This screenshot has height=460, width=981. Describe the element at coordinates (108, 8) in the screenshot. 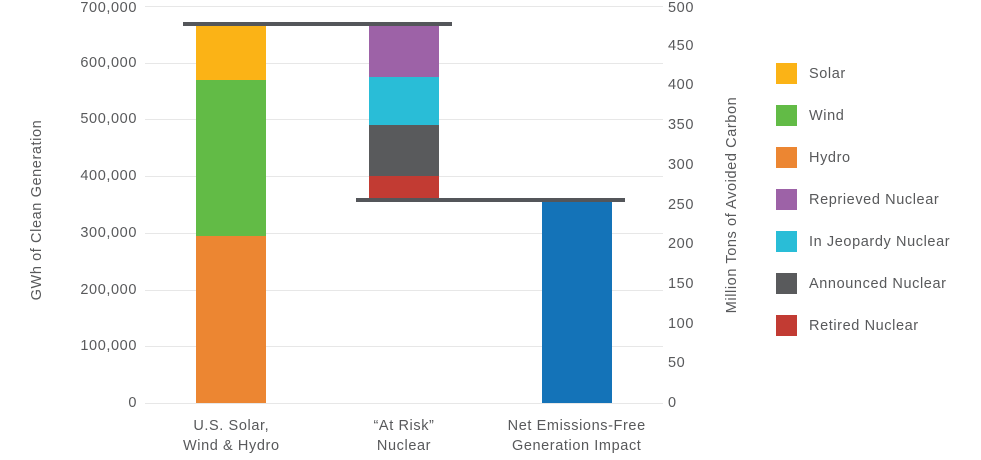

I see `left-axis-tick-label: 700,000` at that location.